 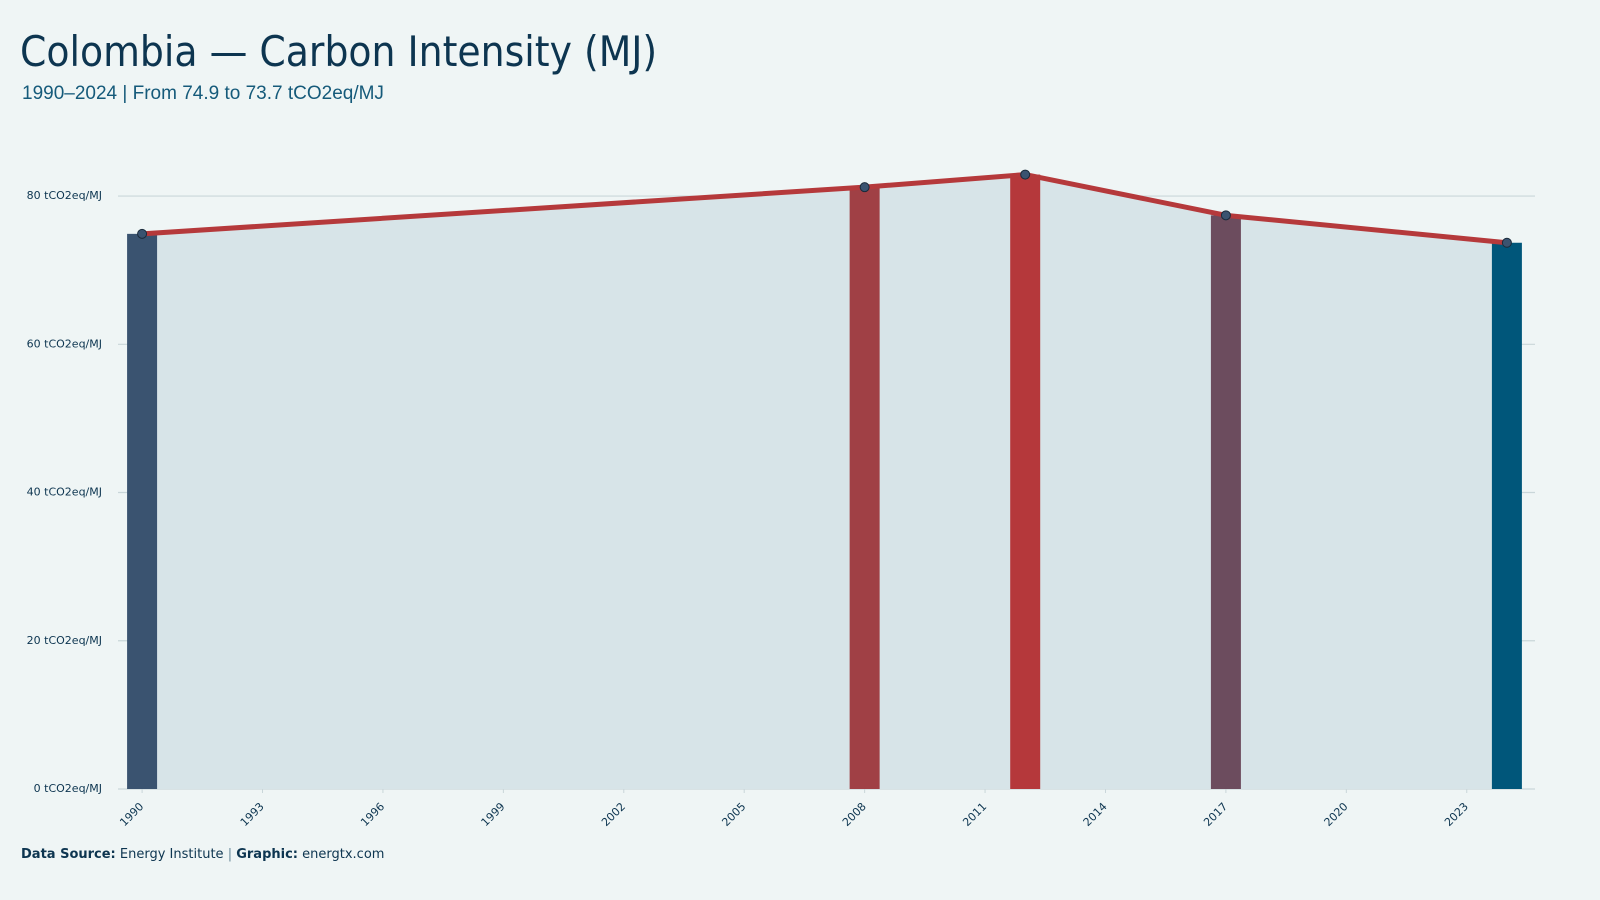 What do you see at coordinates (252, 814) in the screenshot?
I see `x-tick-label: 1993` at bounding box center [252, 814].